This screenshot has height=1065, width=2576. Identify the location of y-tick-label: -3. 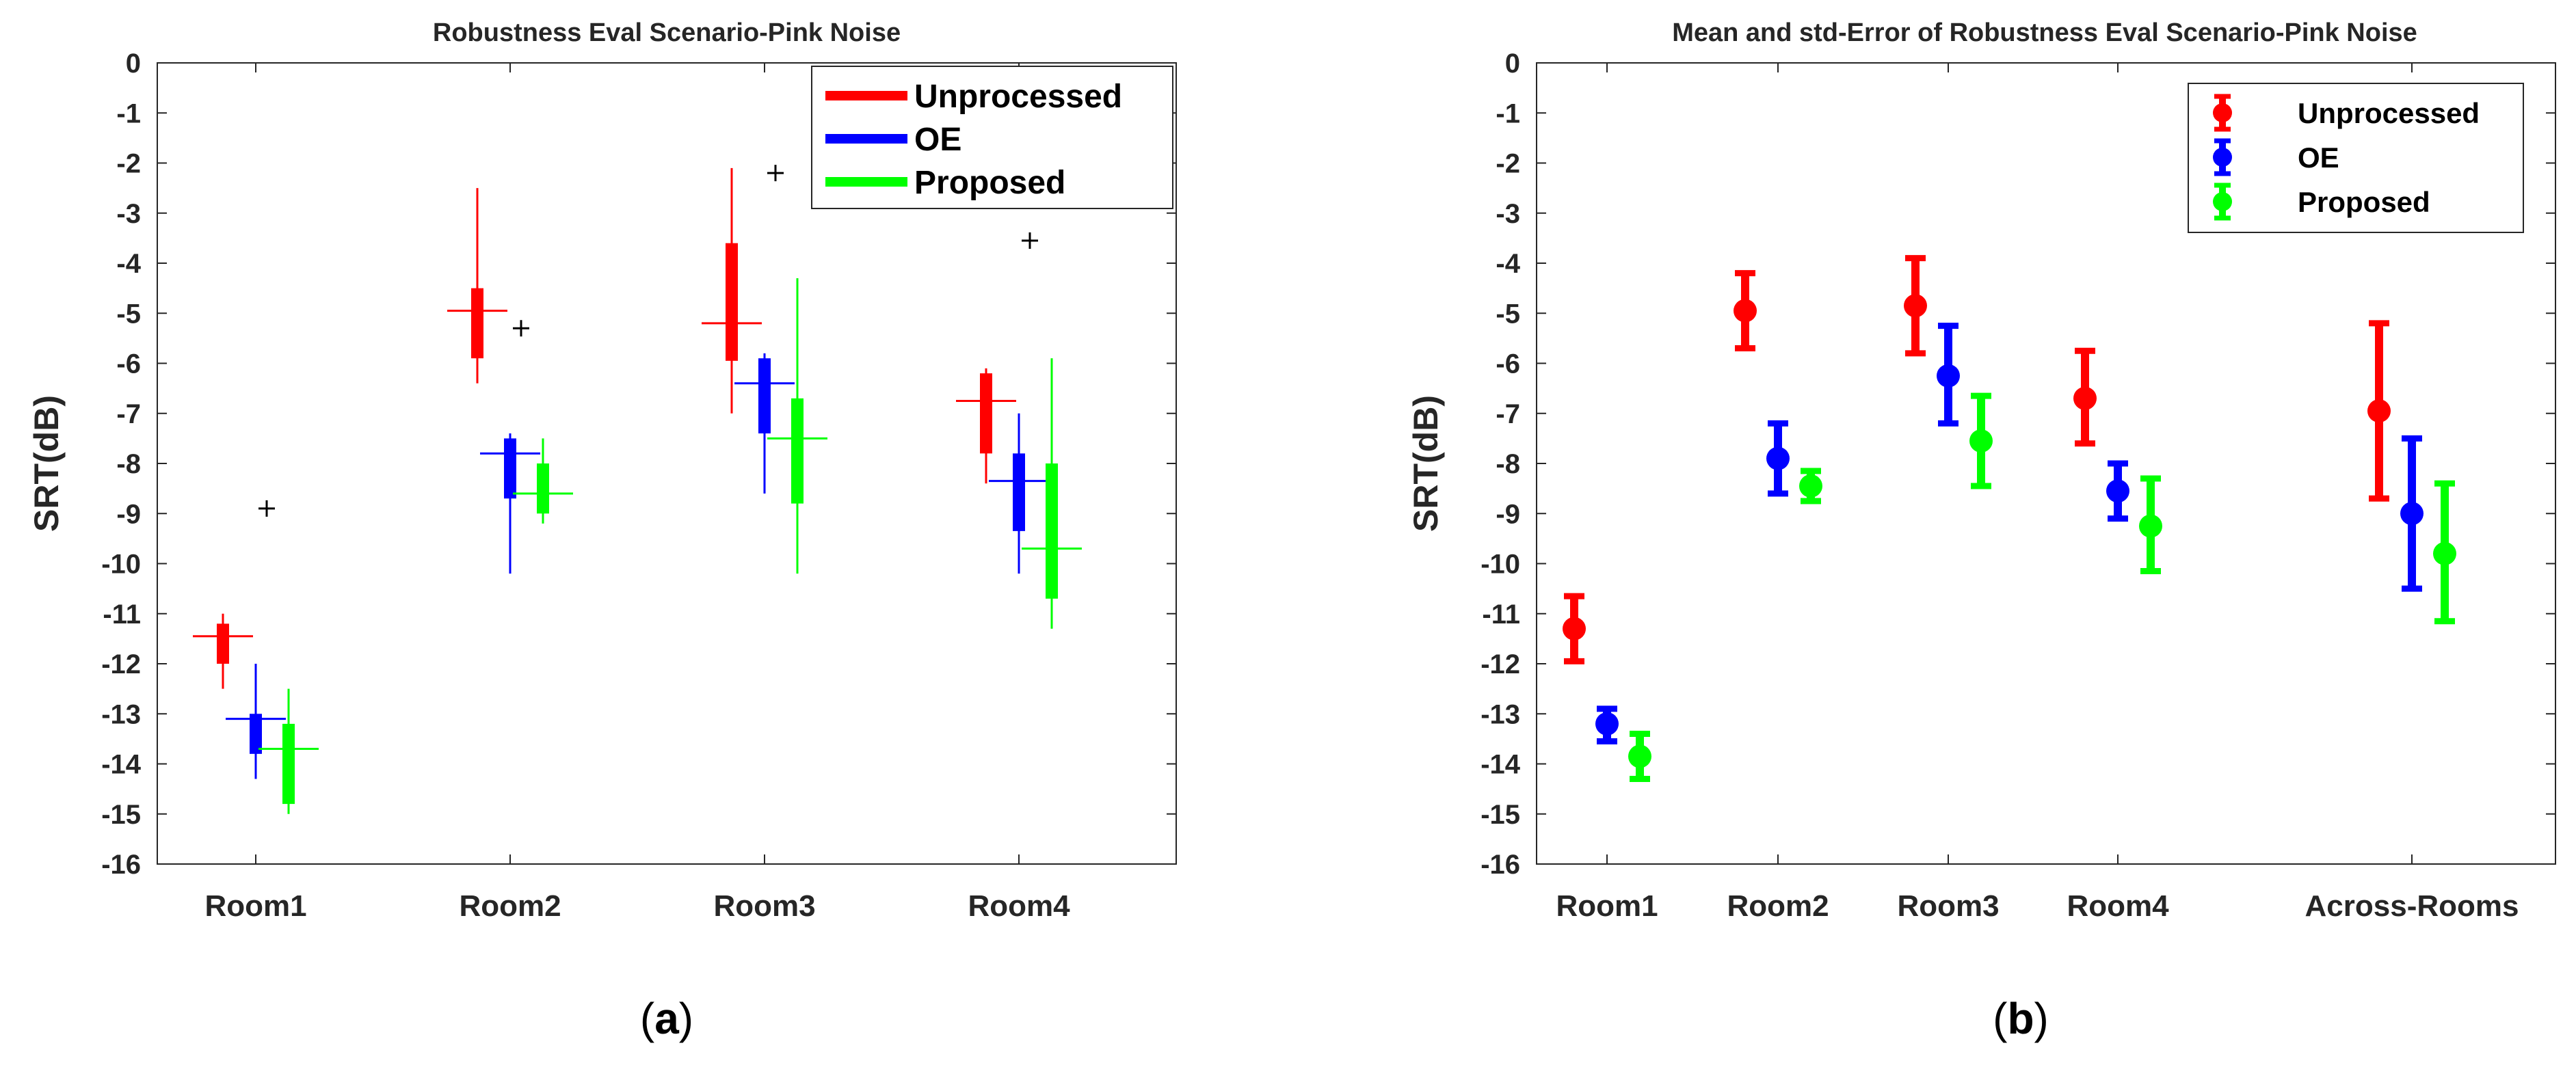
(1508, 214).